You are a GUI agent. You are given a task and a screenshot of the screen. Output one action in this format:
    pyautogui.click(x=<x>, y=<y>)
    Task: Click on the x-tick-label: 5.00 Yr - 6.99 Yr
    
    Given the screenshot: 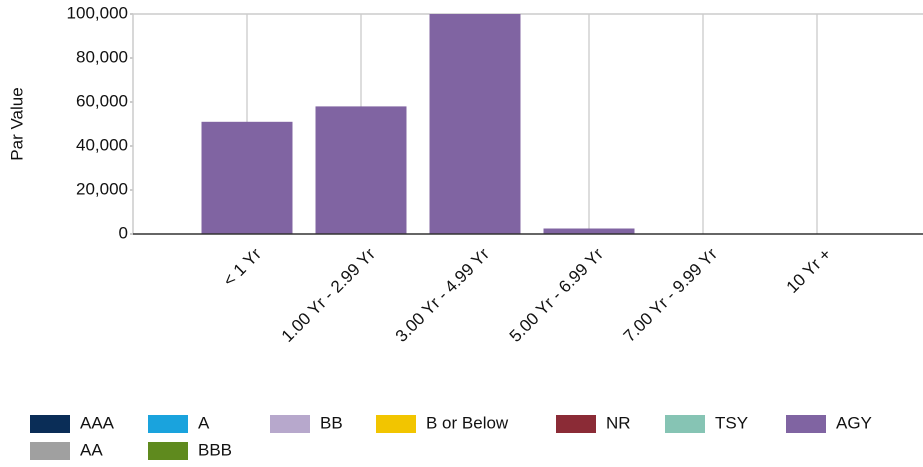 What is the action you would take?
    pyautogui.click(x=556, y=294)
    